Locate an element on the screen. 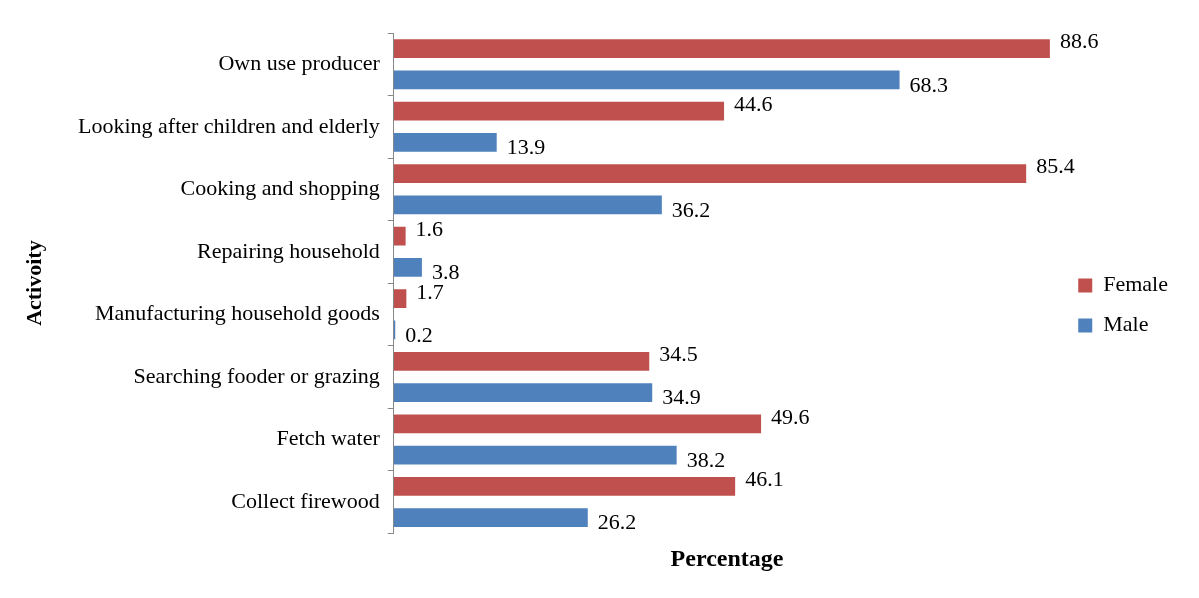 Image resolution: width=1199 pixels, height=598 pixels. data-label: 46.1 is located at coordinates (764, 479).